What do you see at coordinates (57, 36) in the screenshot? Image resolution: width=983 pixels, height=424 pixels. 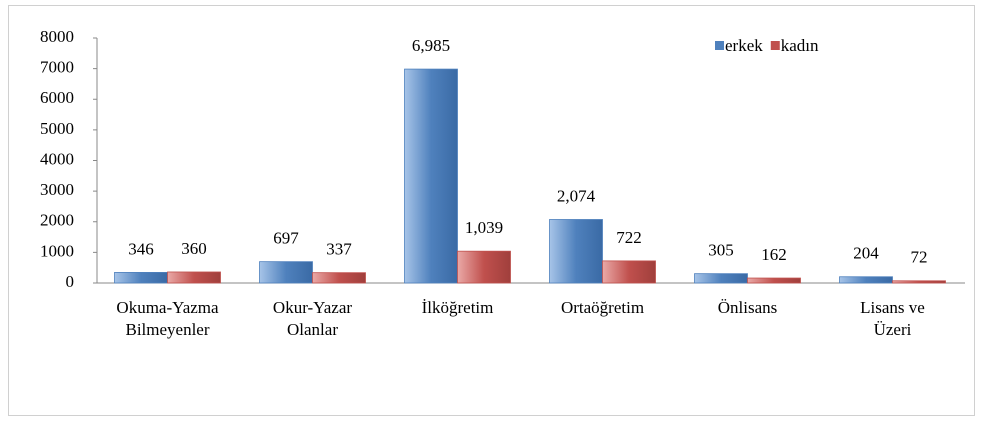 I see `y-tick-label: 8000` at bounding box center [57, 36].